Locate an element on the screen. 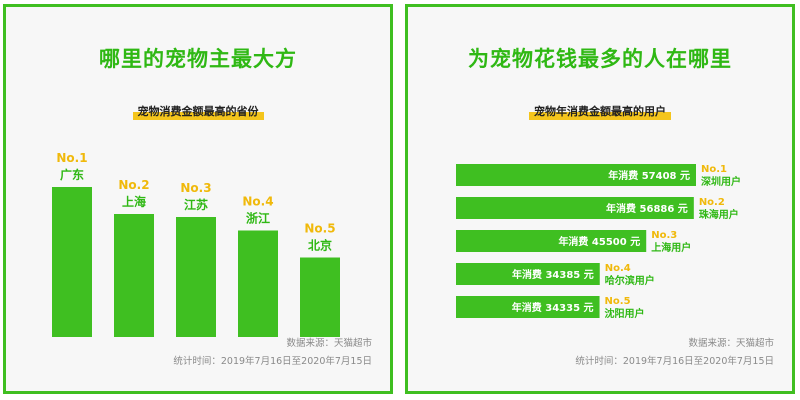 This screenshot has width=800, height=400. user-value-label: 年消费 56886 元 is located at coordinates (647, 208).